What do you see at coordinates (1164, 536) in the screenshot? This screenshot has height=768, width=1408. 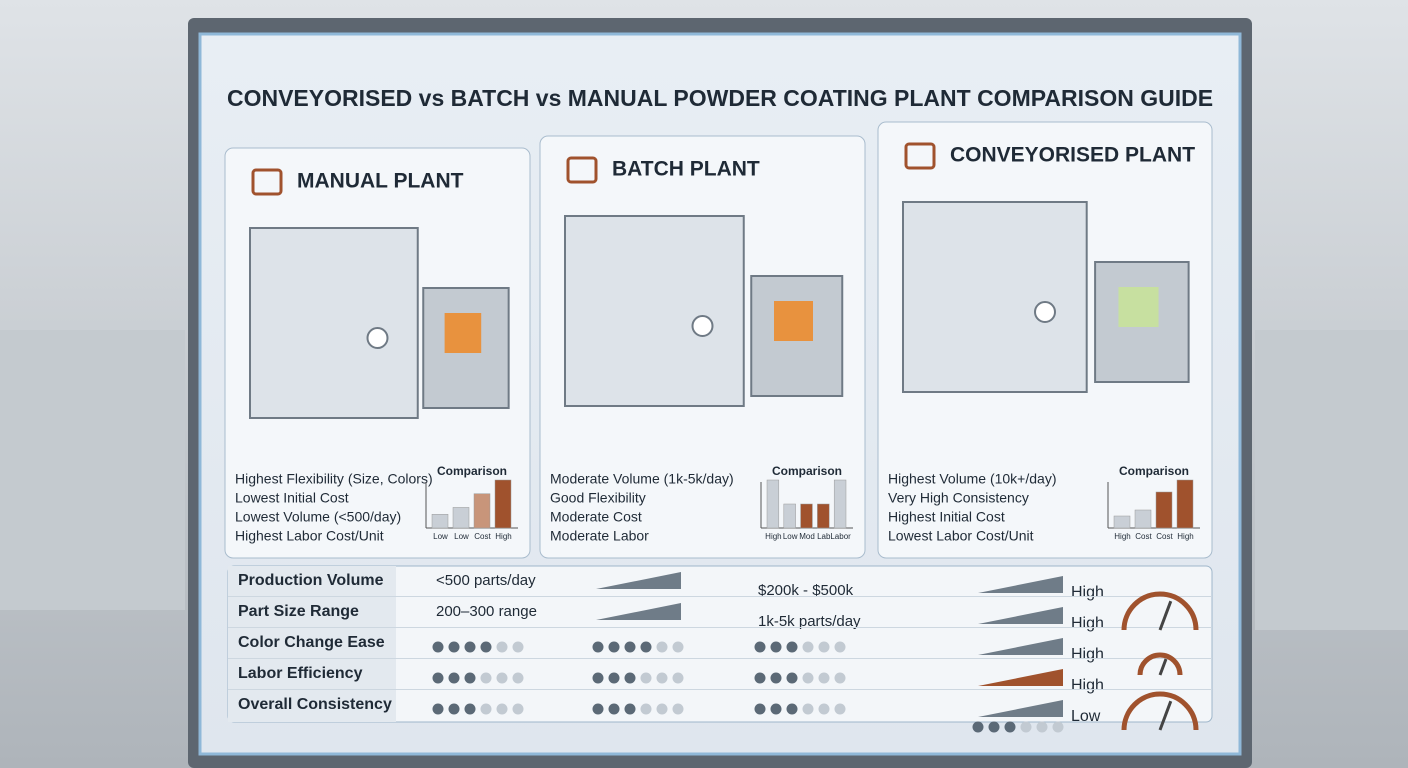 I see `comparison-label: Cost` at bounding box center [1164, 536].